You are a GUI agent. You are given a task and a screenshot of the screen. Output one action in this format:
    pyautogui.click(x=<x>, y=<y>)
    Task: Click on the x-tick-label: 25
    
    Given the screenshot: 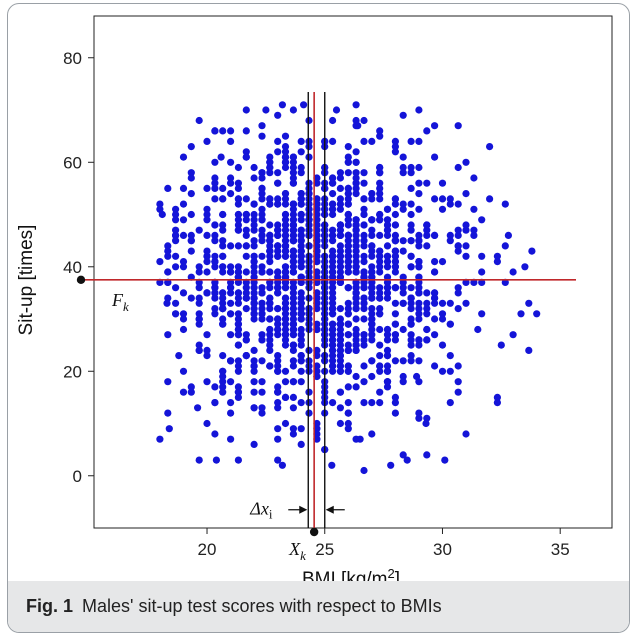 What is the action you would take?
    pyautogui.click(x=324, y=549)
    